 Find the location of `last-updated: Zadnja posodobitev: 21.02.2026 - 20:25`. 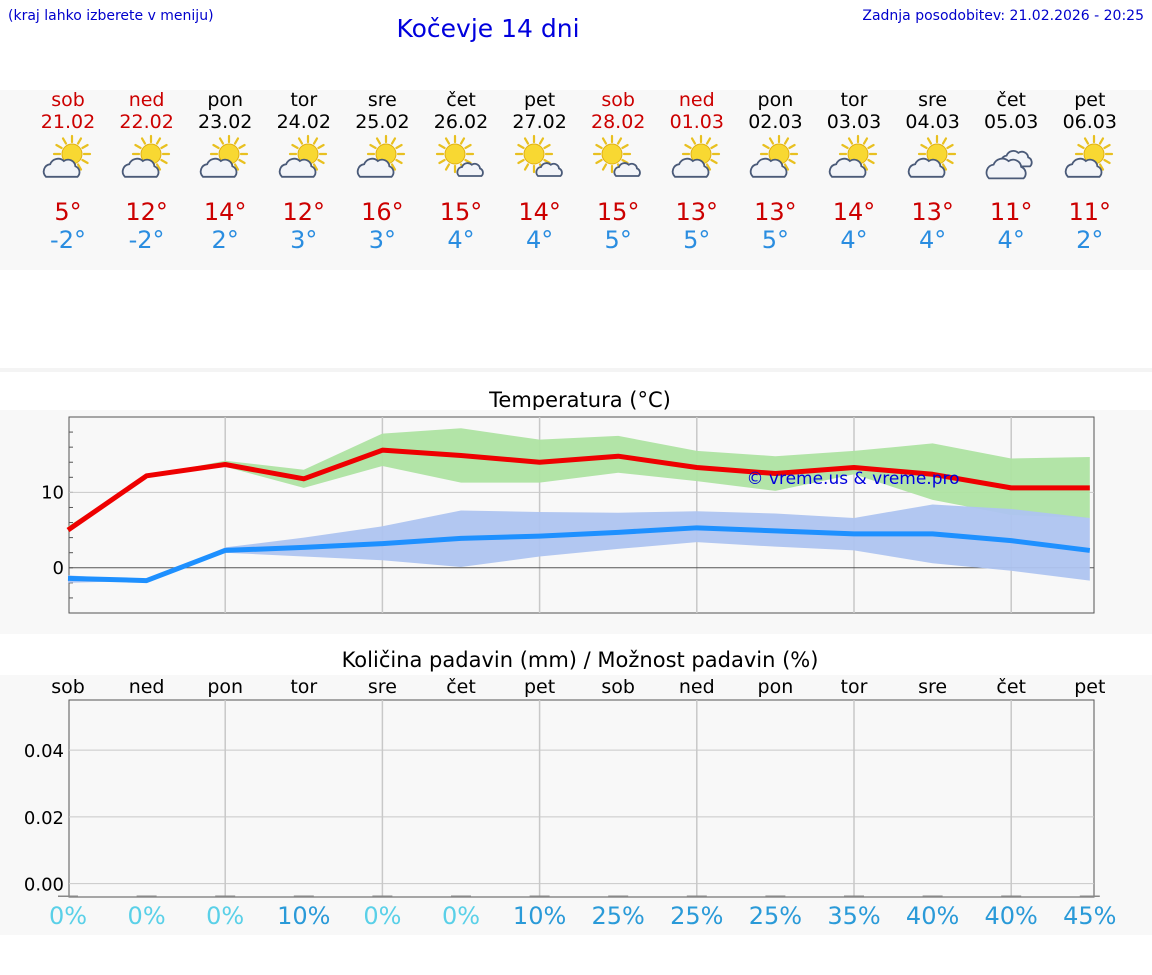

last-updated: Zadnja posodobitev: 21.02.2026 - 20:25 is located at coordinates (1003, 16).